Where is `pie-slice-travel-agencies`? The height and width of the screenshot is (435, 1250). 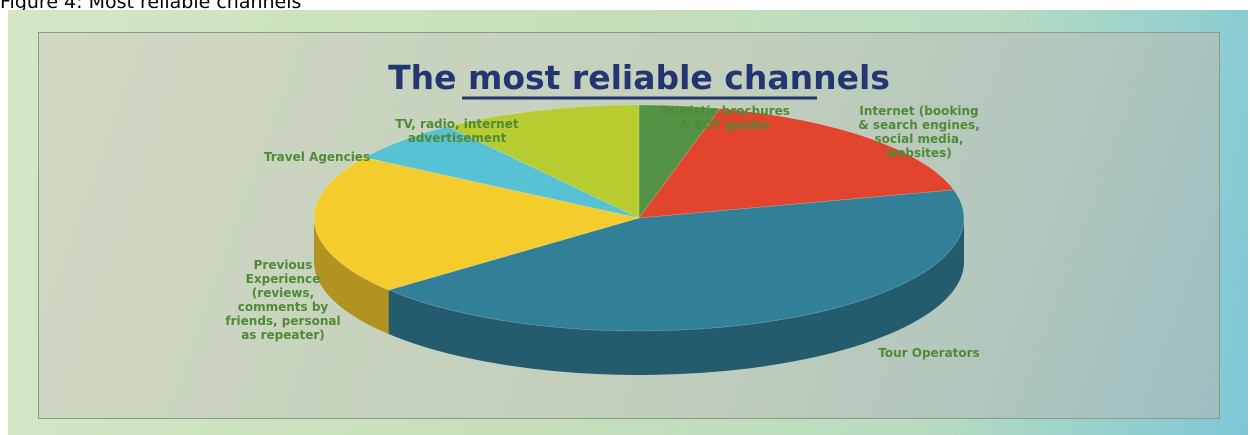
pie-slice-travel-agencies is located at coordinates (501, 172).